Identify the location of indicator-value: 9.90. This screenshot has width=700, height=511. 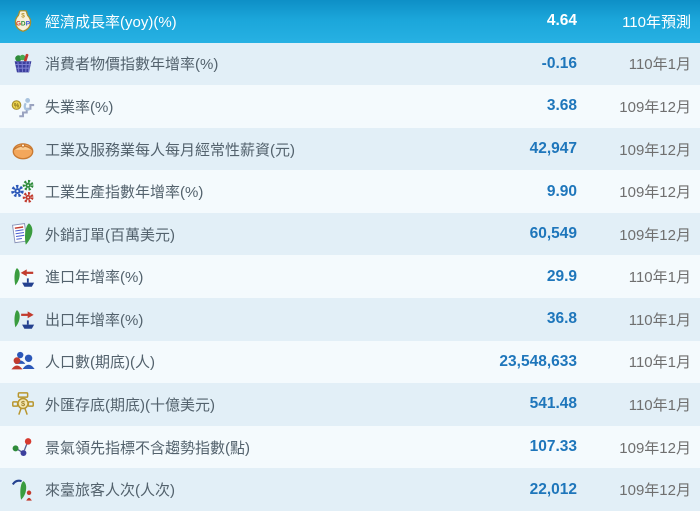
(561, 191).